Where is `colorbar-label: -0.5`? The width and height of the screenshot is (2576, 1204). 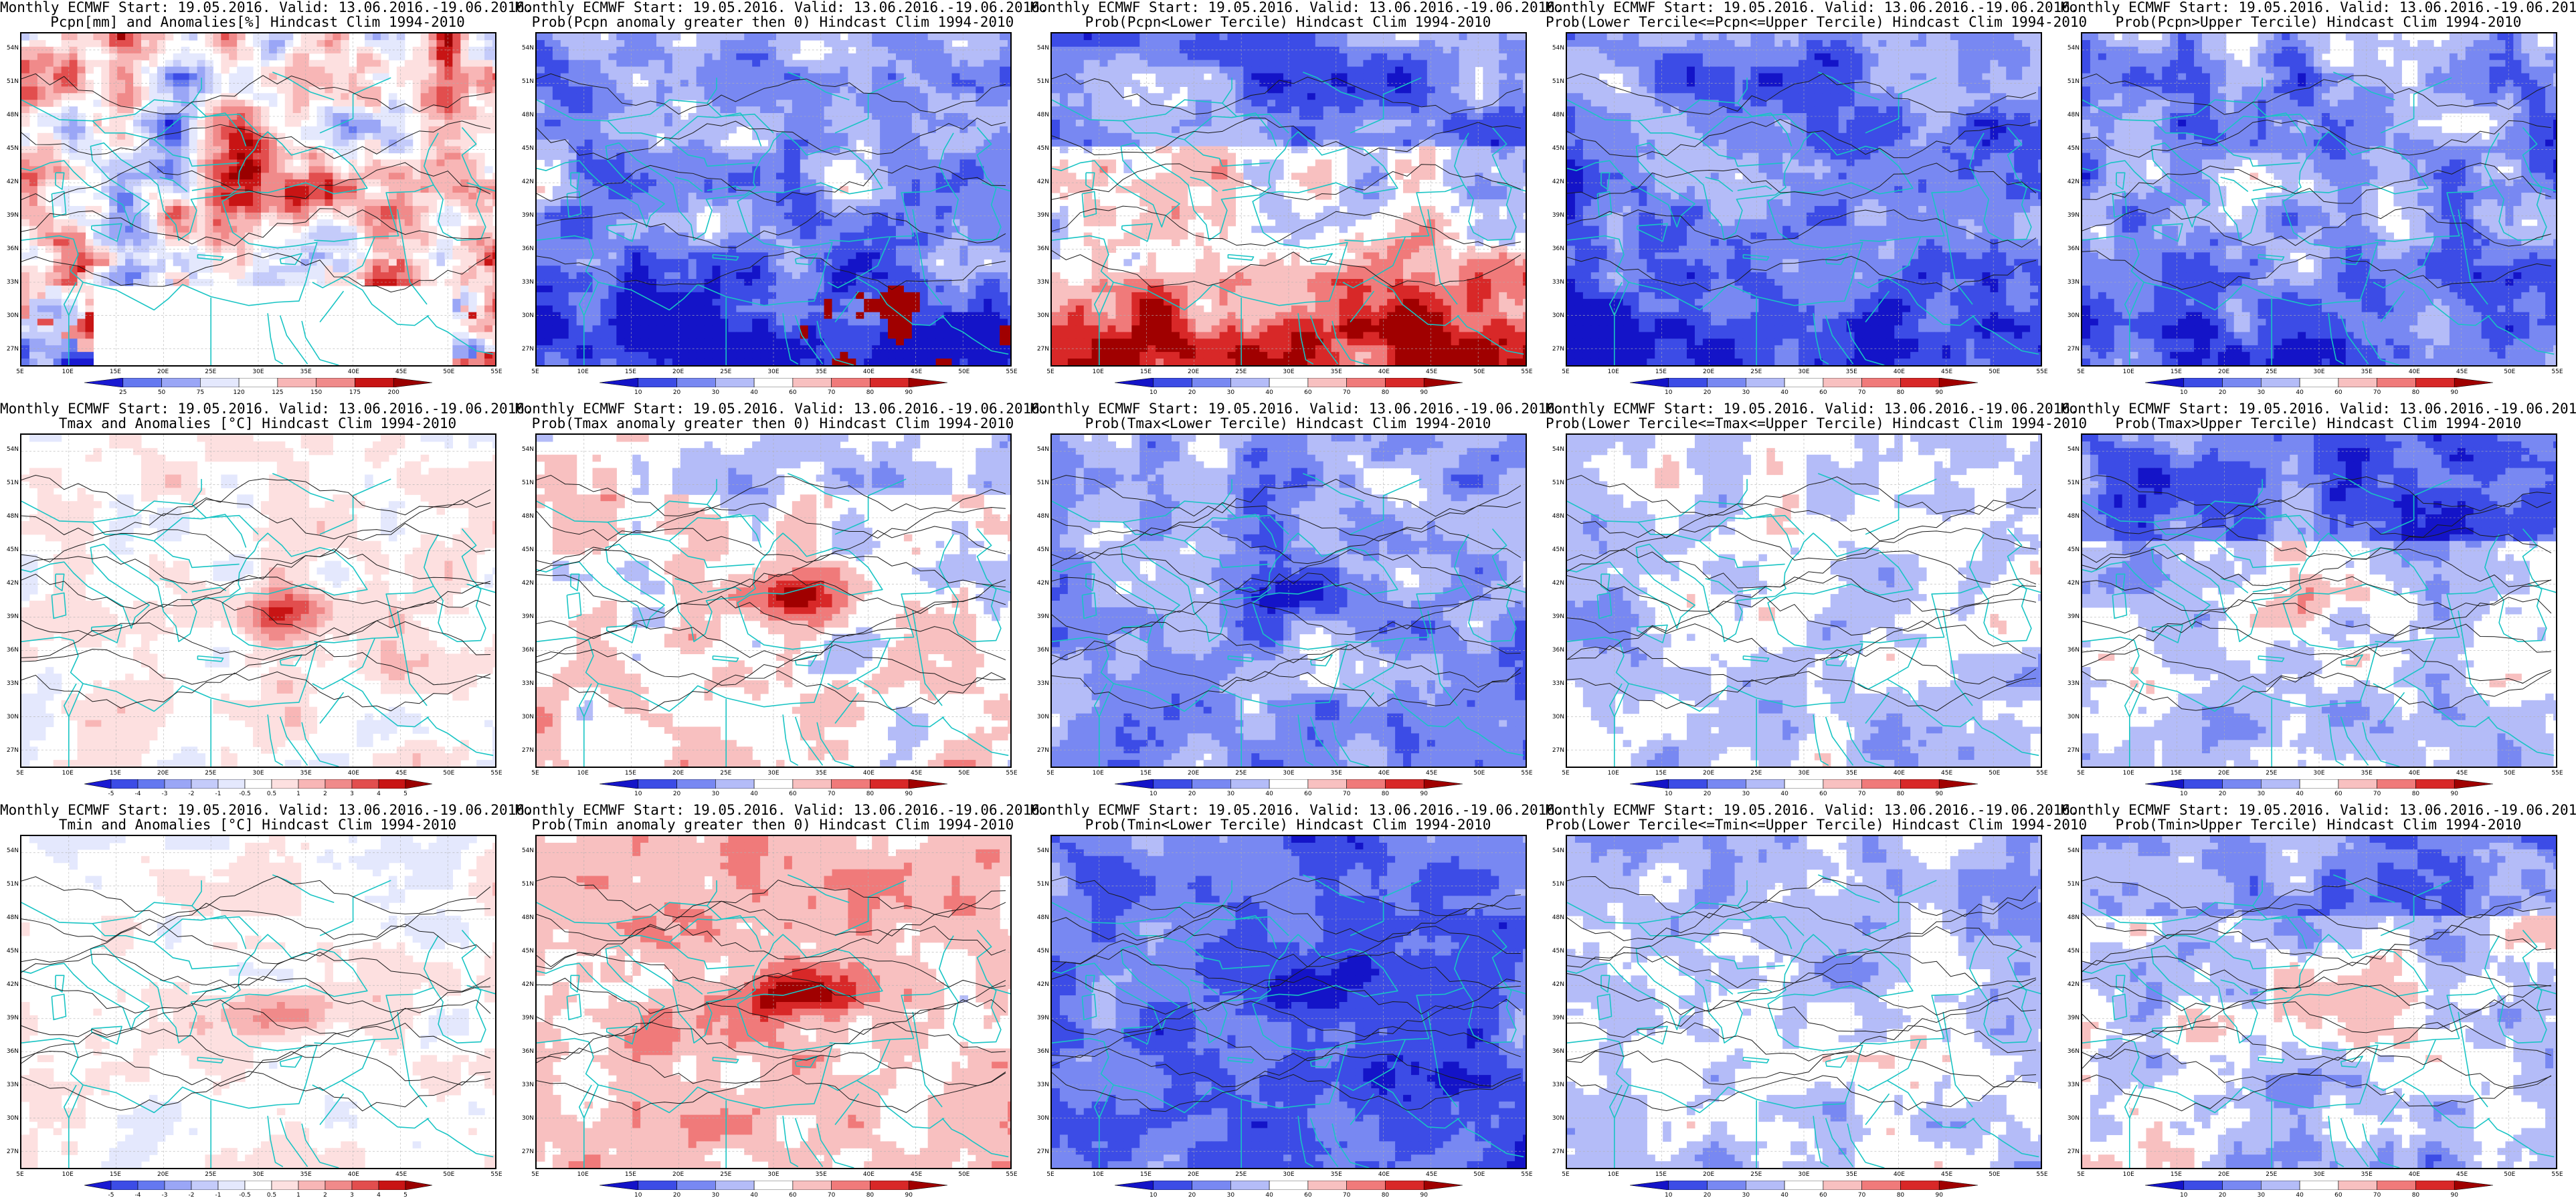
colorbar-label: -0.5 is located at coordinates (245, 794).